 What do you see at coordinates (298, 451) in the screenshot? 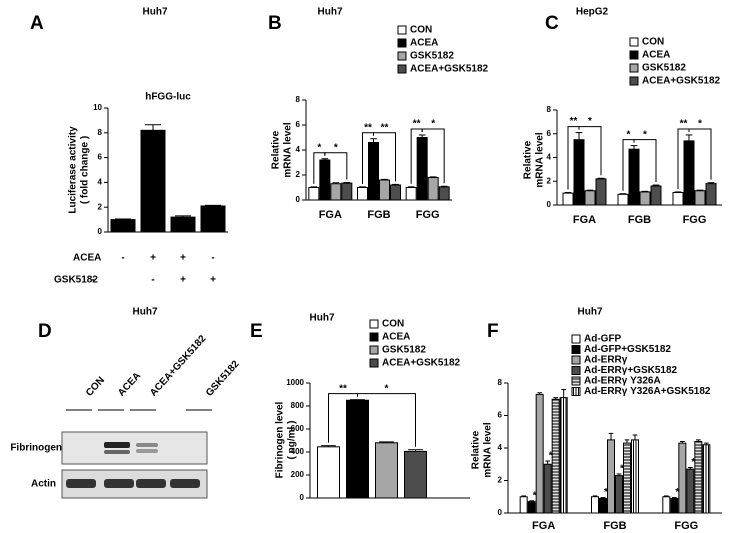
I see `y-tick-label: 400` at bounding box center [298, 451].